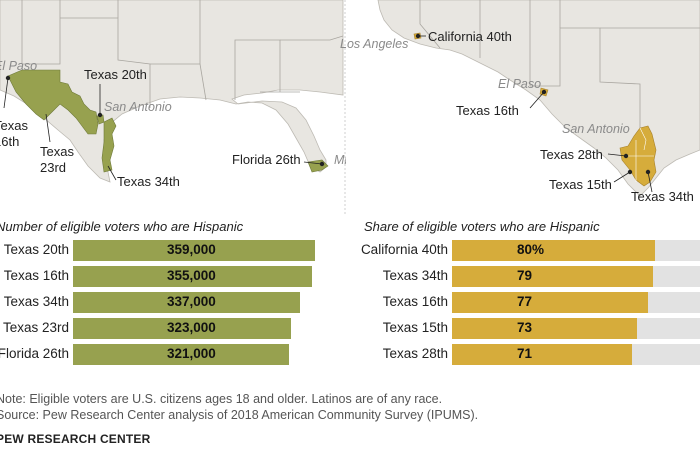 This screenshot has width=700, height=460. I want to click on right-label-texas28: Texas 28th, so click(571, 154).